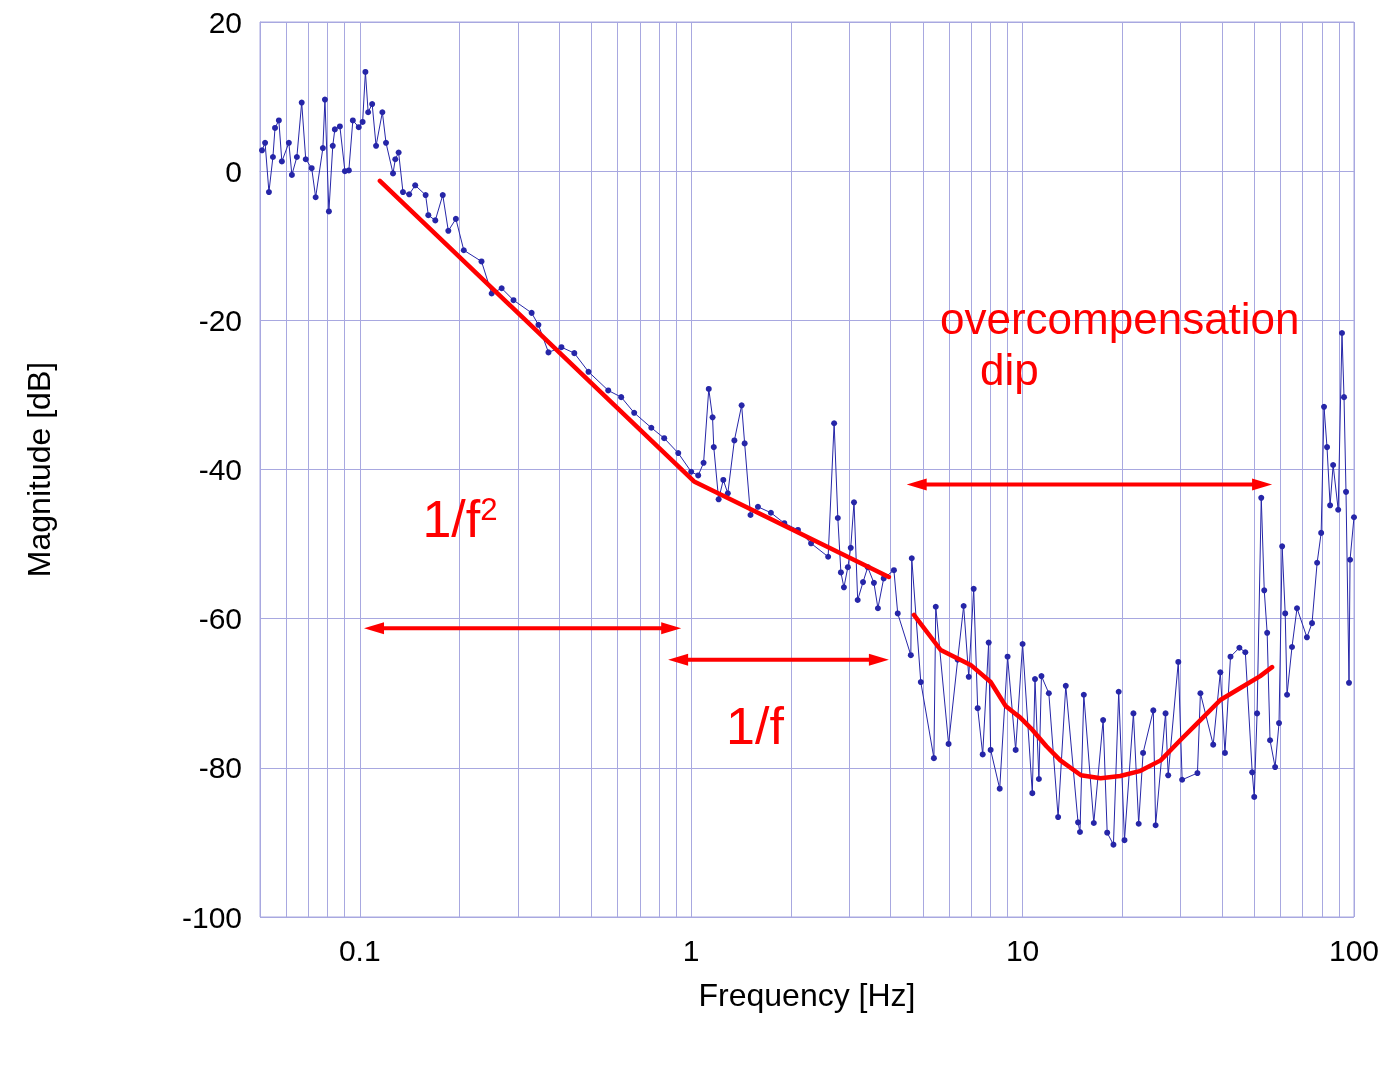 This screenshot has height=1071, width=1391. Describe the element at coordinates (755, 727) in the screenshot. I see `annotation: 1/f` at that location.